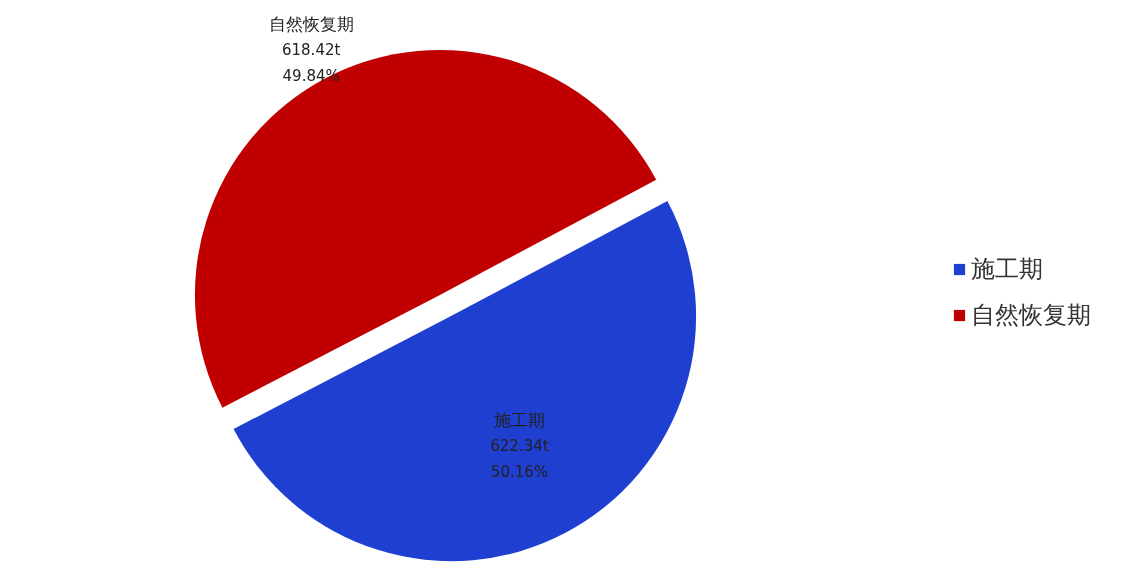  I want to click on legend-label: 施工期, so click(1007, 269).